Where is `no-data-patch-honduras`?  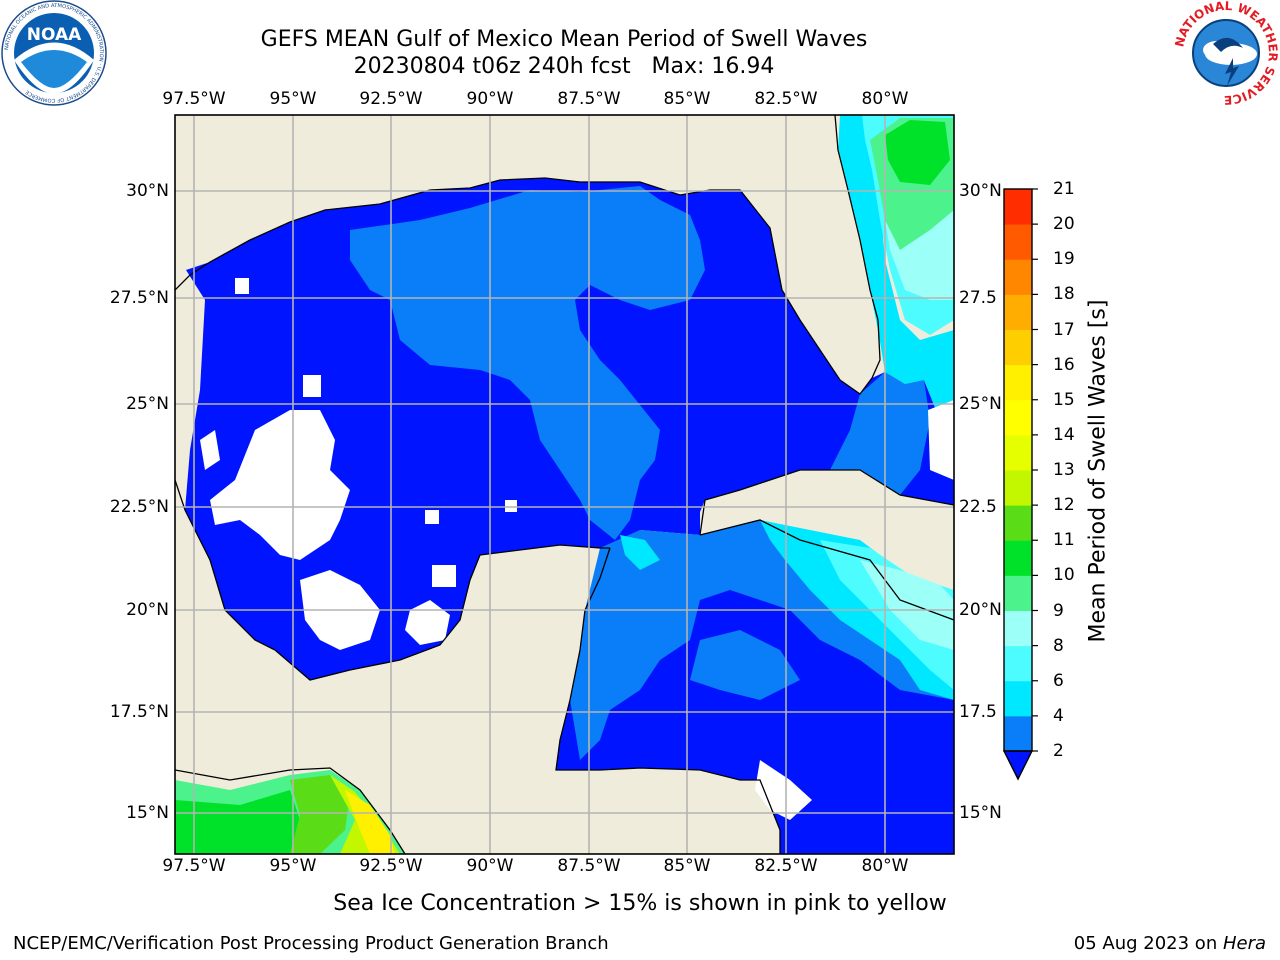
no-data-patch-honduras is located at coordinates (783, 790).